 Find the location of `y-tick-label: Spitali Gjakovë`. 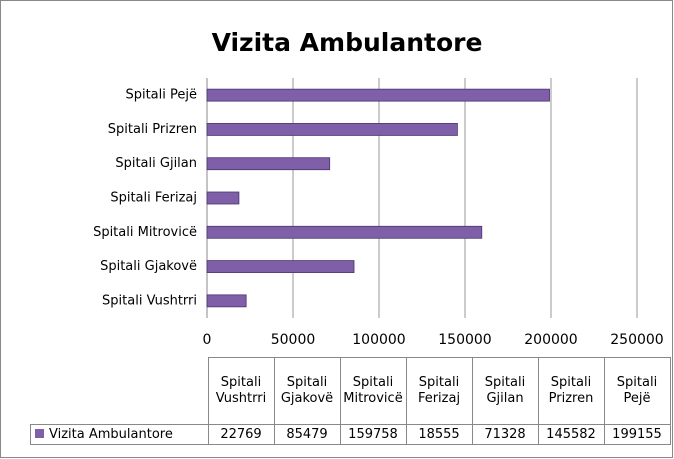

y-tick-label: Spitali Gjakovë is located at coordinates (148, 266).